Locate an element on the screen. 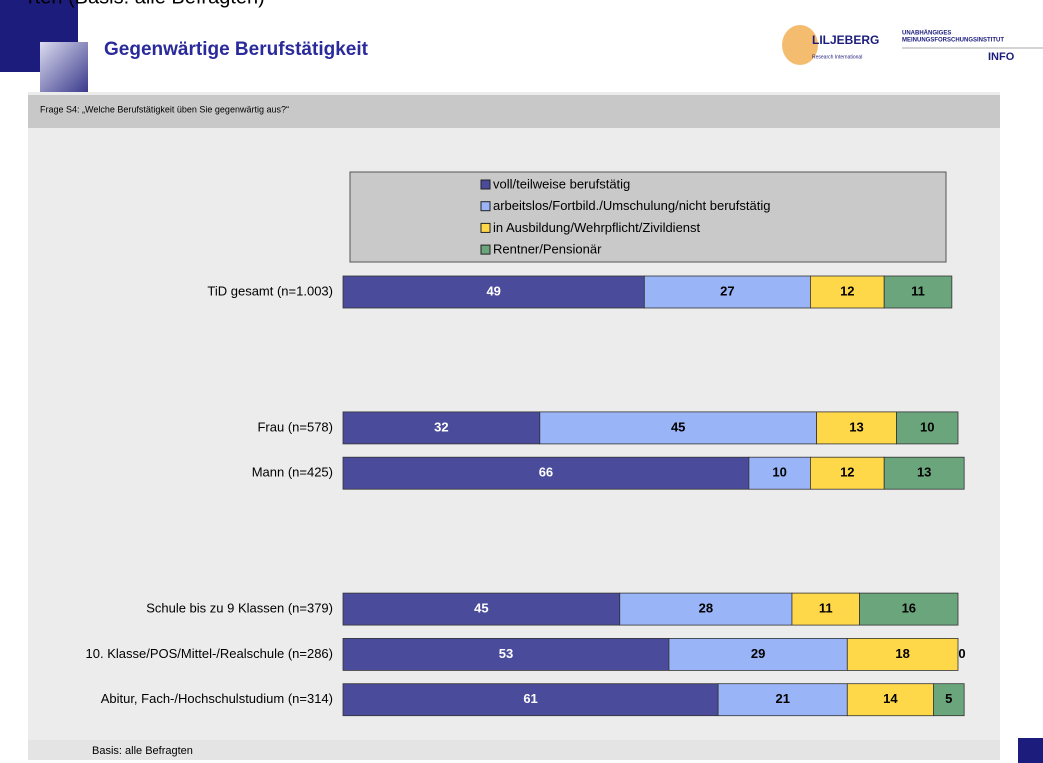 This screenshot has width=1043, height=763. value-label: 27 is located at coordinates (727, 290).